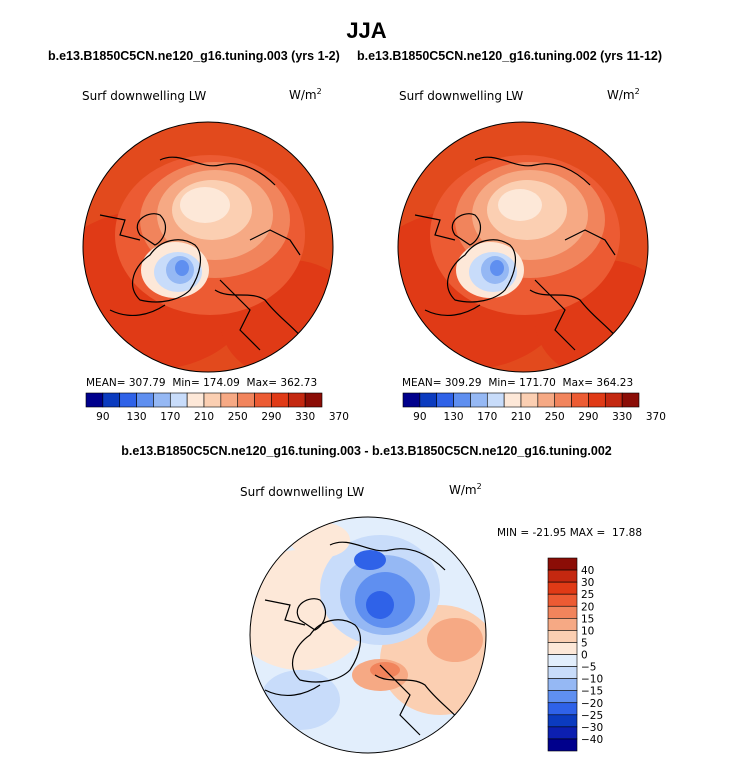 The height and width of the screenshot is (761, 733). Describe the element at coordinates (302, 492) in the screenshot. I see `diff-variable-label: Surf downwelling LW` at that location.